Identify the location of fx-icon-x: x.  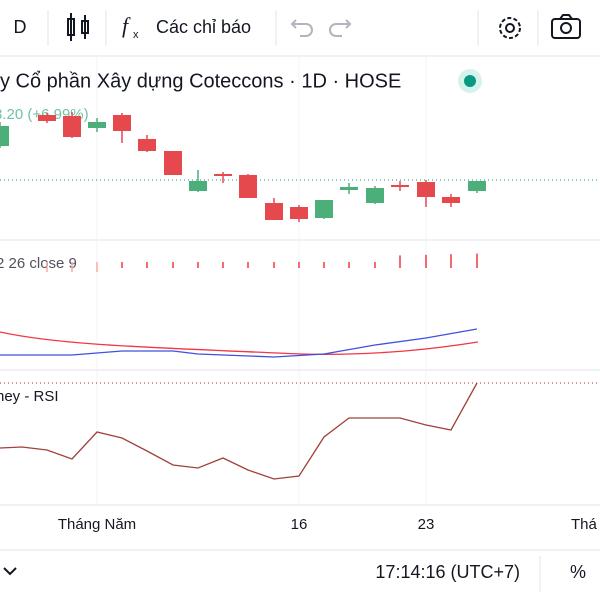
(136, 35).